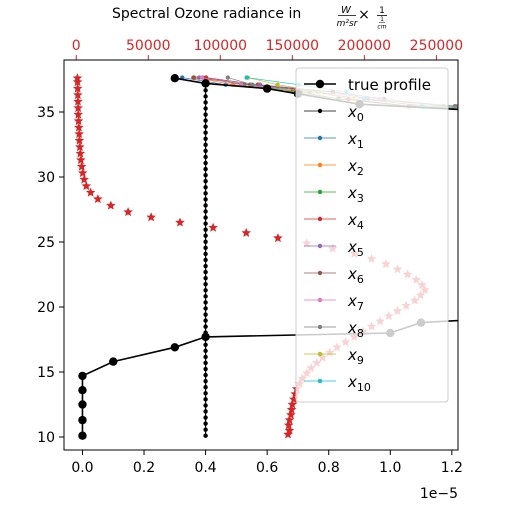 The width and height of the screenshot is (508, 508). I want to click on top-tick-label: 250000, so click(436, 46).